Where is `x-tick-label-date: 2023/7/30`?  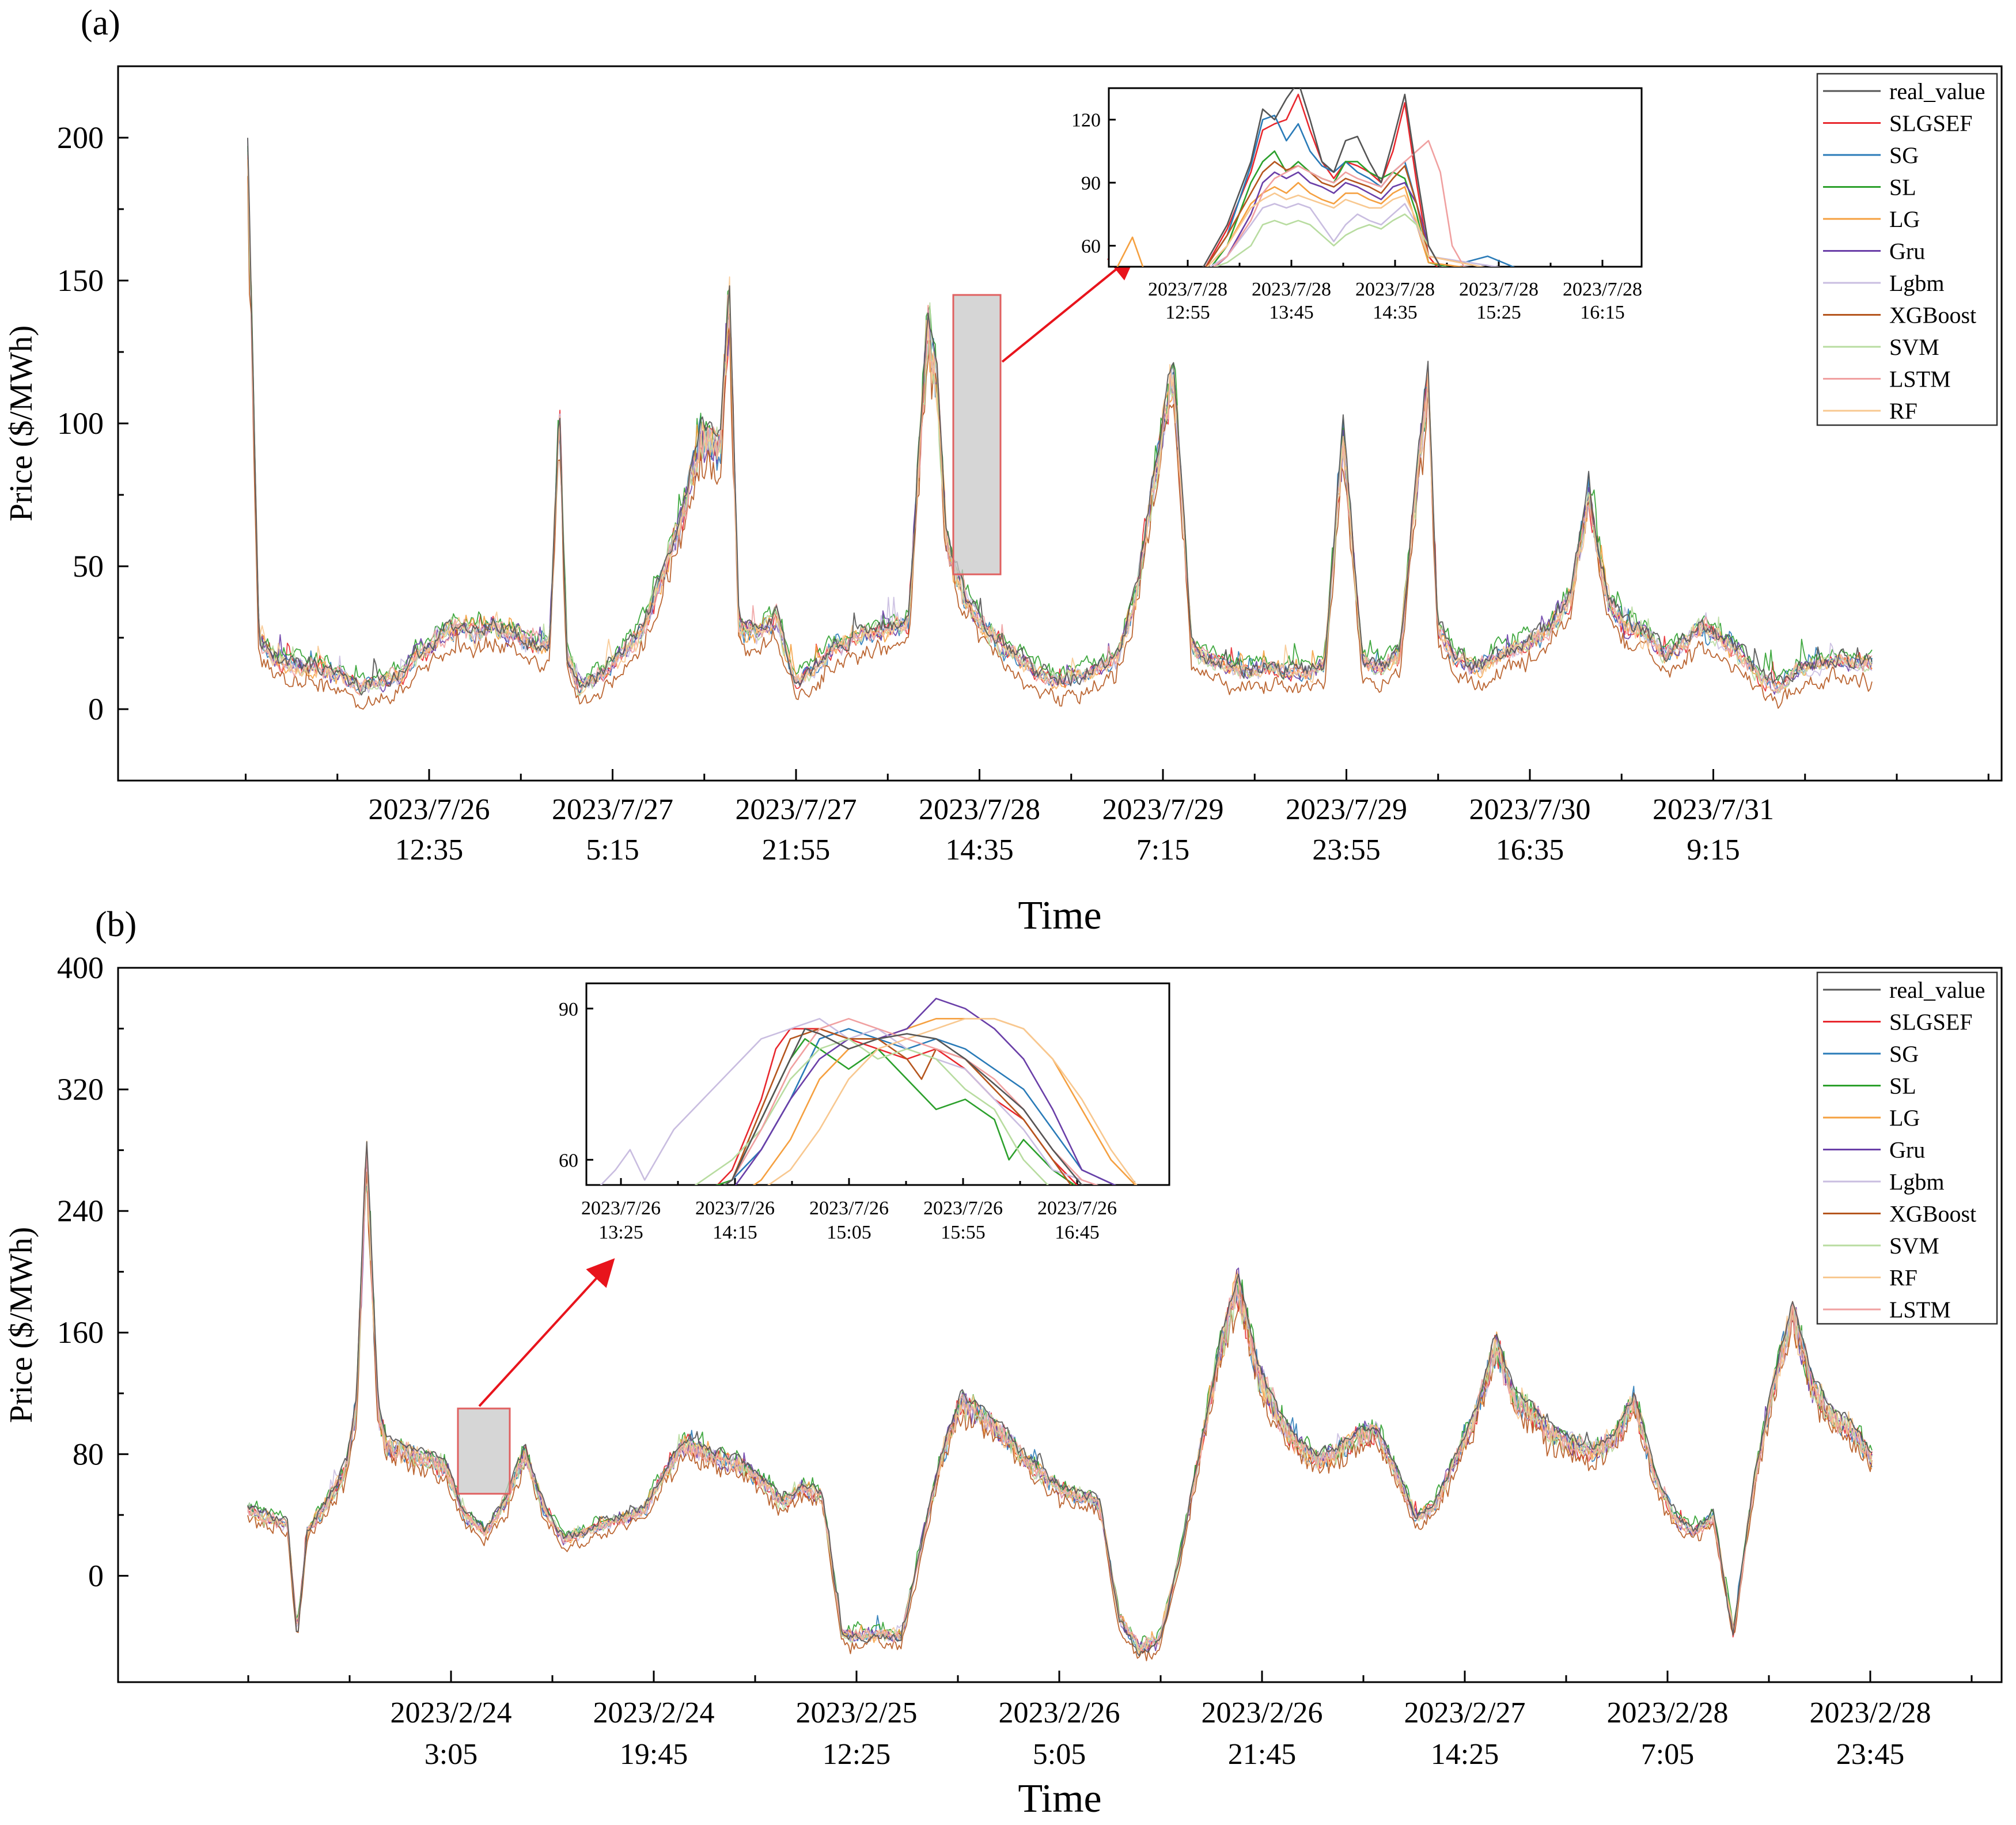 x-tick-label-date: 2023/7/30 is located at coordinates (1530, 809).